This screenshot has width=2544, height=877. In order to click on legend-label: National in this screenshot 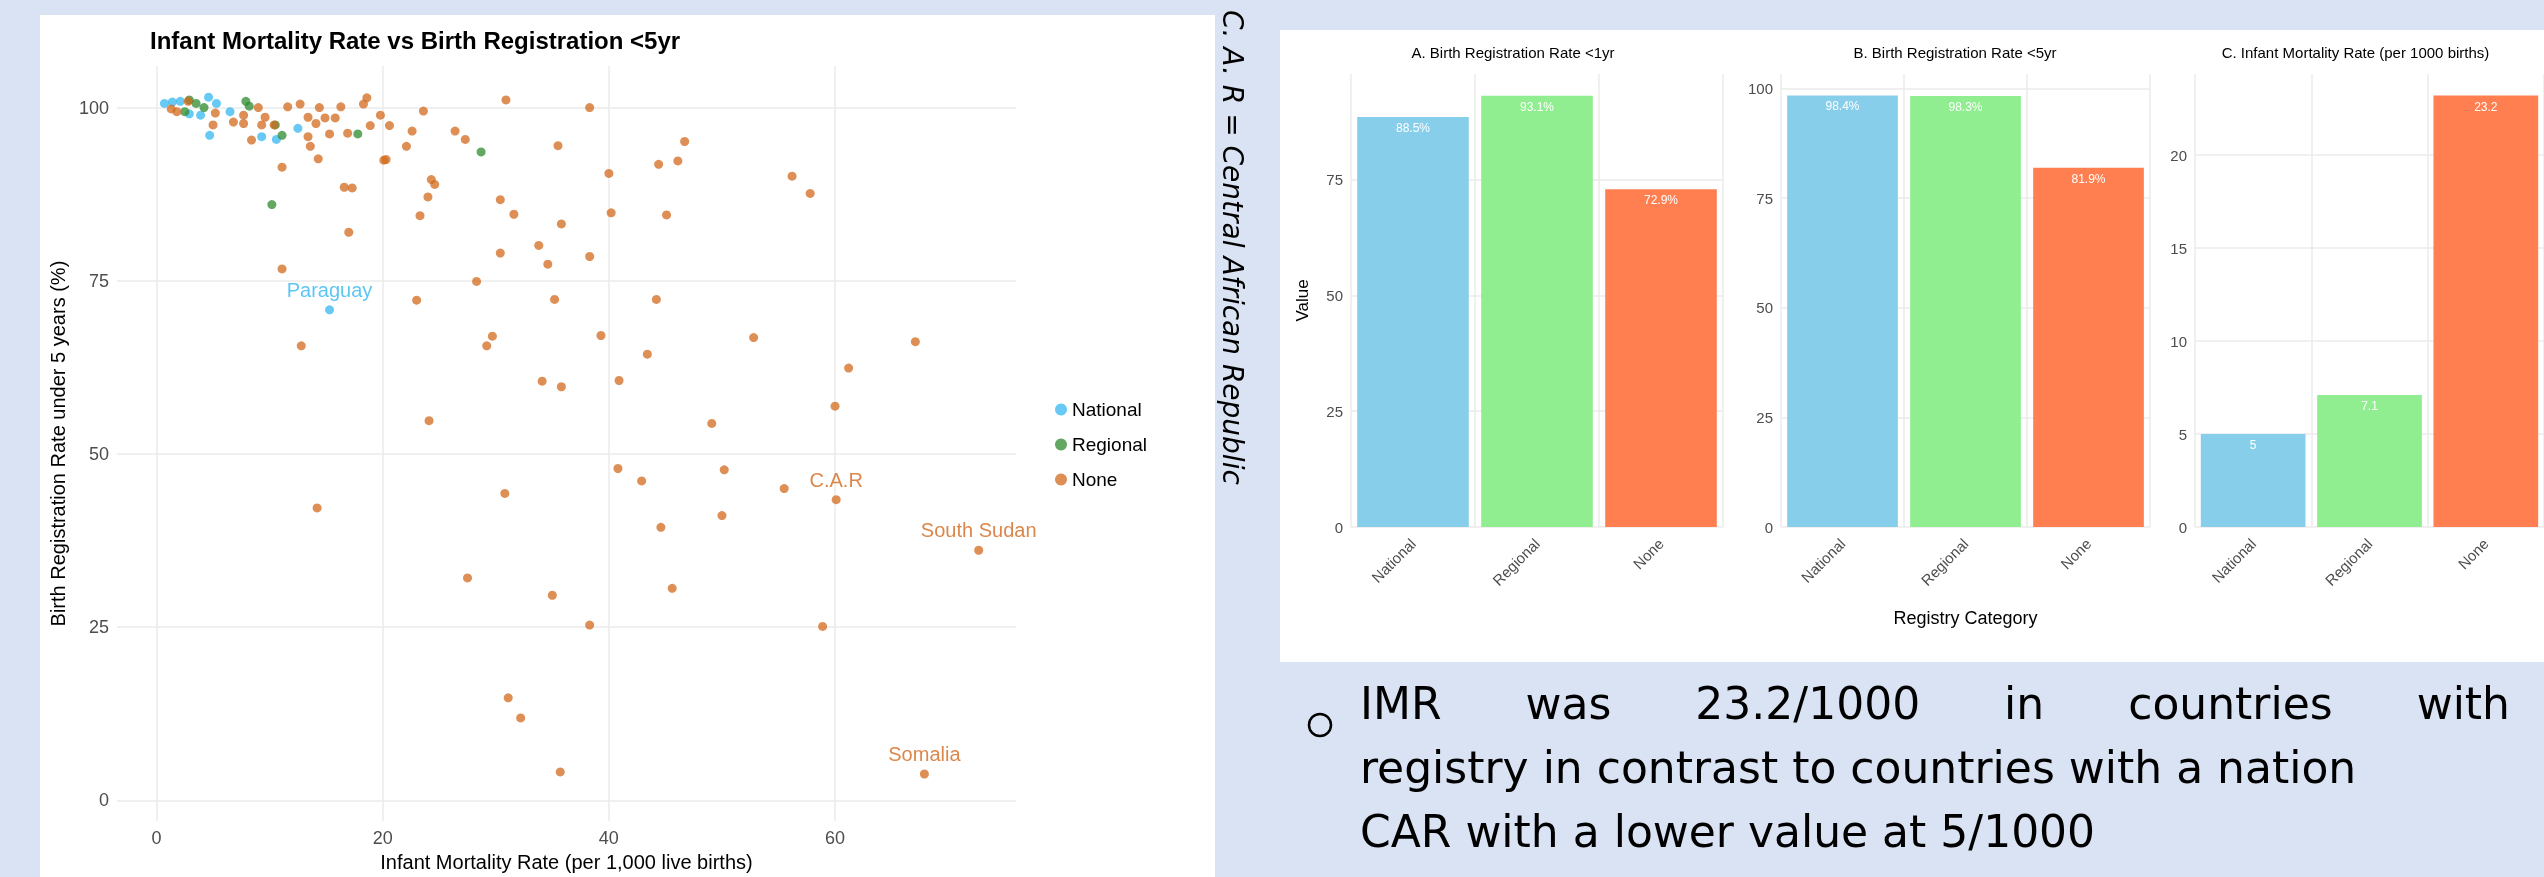, I will do `click(1107, 409)`.